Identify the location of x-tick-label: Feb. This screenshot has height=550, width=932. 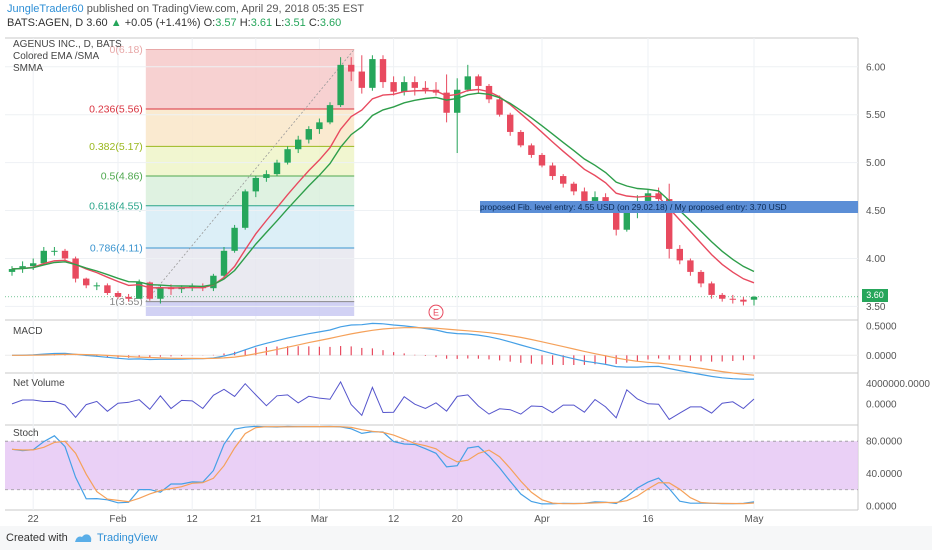
(118, 519).